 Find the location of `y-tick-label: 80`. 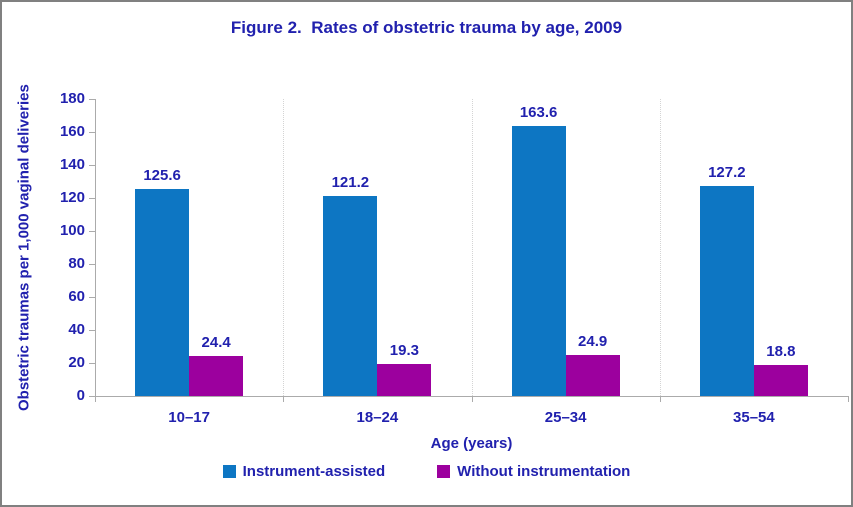

y-tick-label: 80 is located at coordinates (76, 263).